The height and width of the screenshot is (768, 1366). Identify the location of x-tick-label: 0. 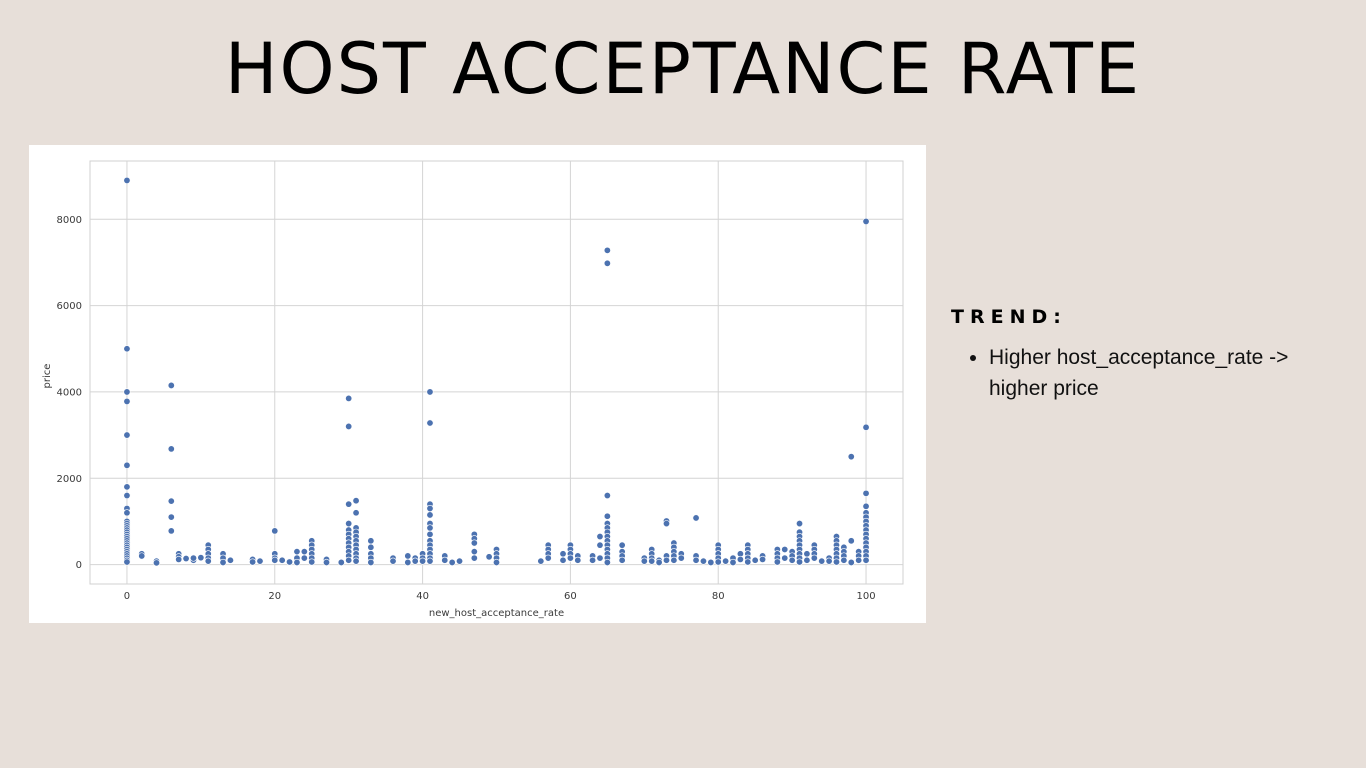
(127, 596).